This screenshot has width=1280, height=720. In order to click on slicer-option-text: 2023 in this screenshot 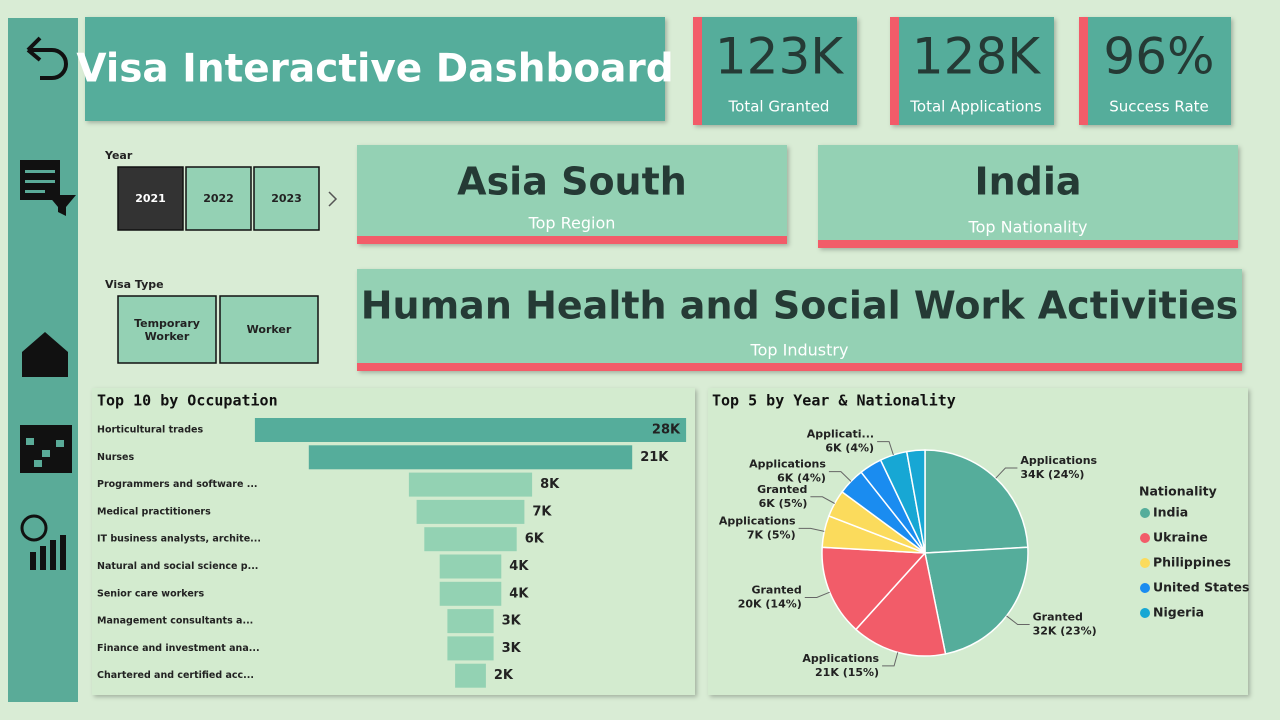, I will do `click(286, 198)`.